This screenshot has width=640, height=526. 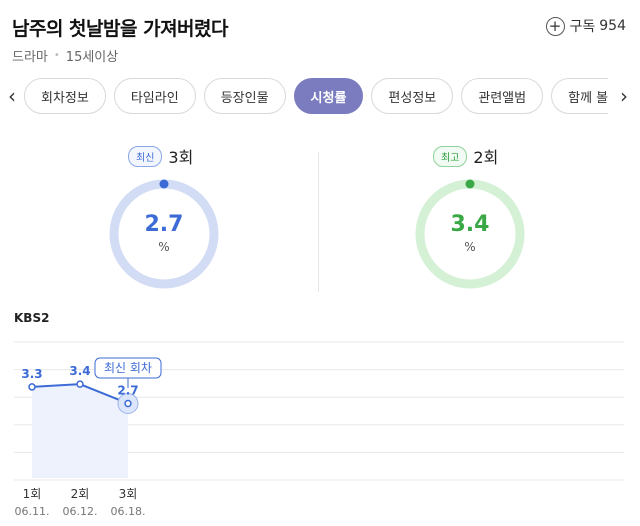 What do you see at coordinates (32, 318) in the screenshot?
I see `channel-label: KBS2` at bounding box center [32, 318].